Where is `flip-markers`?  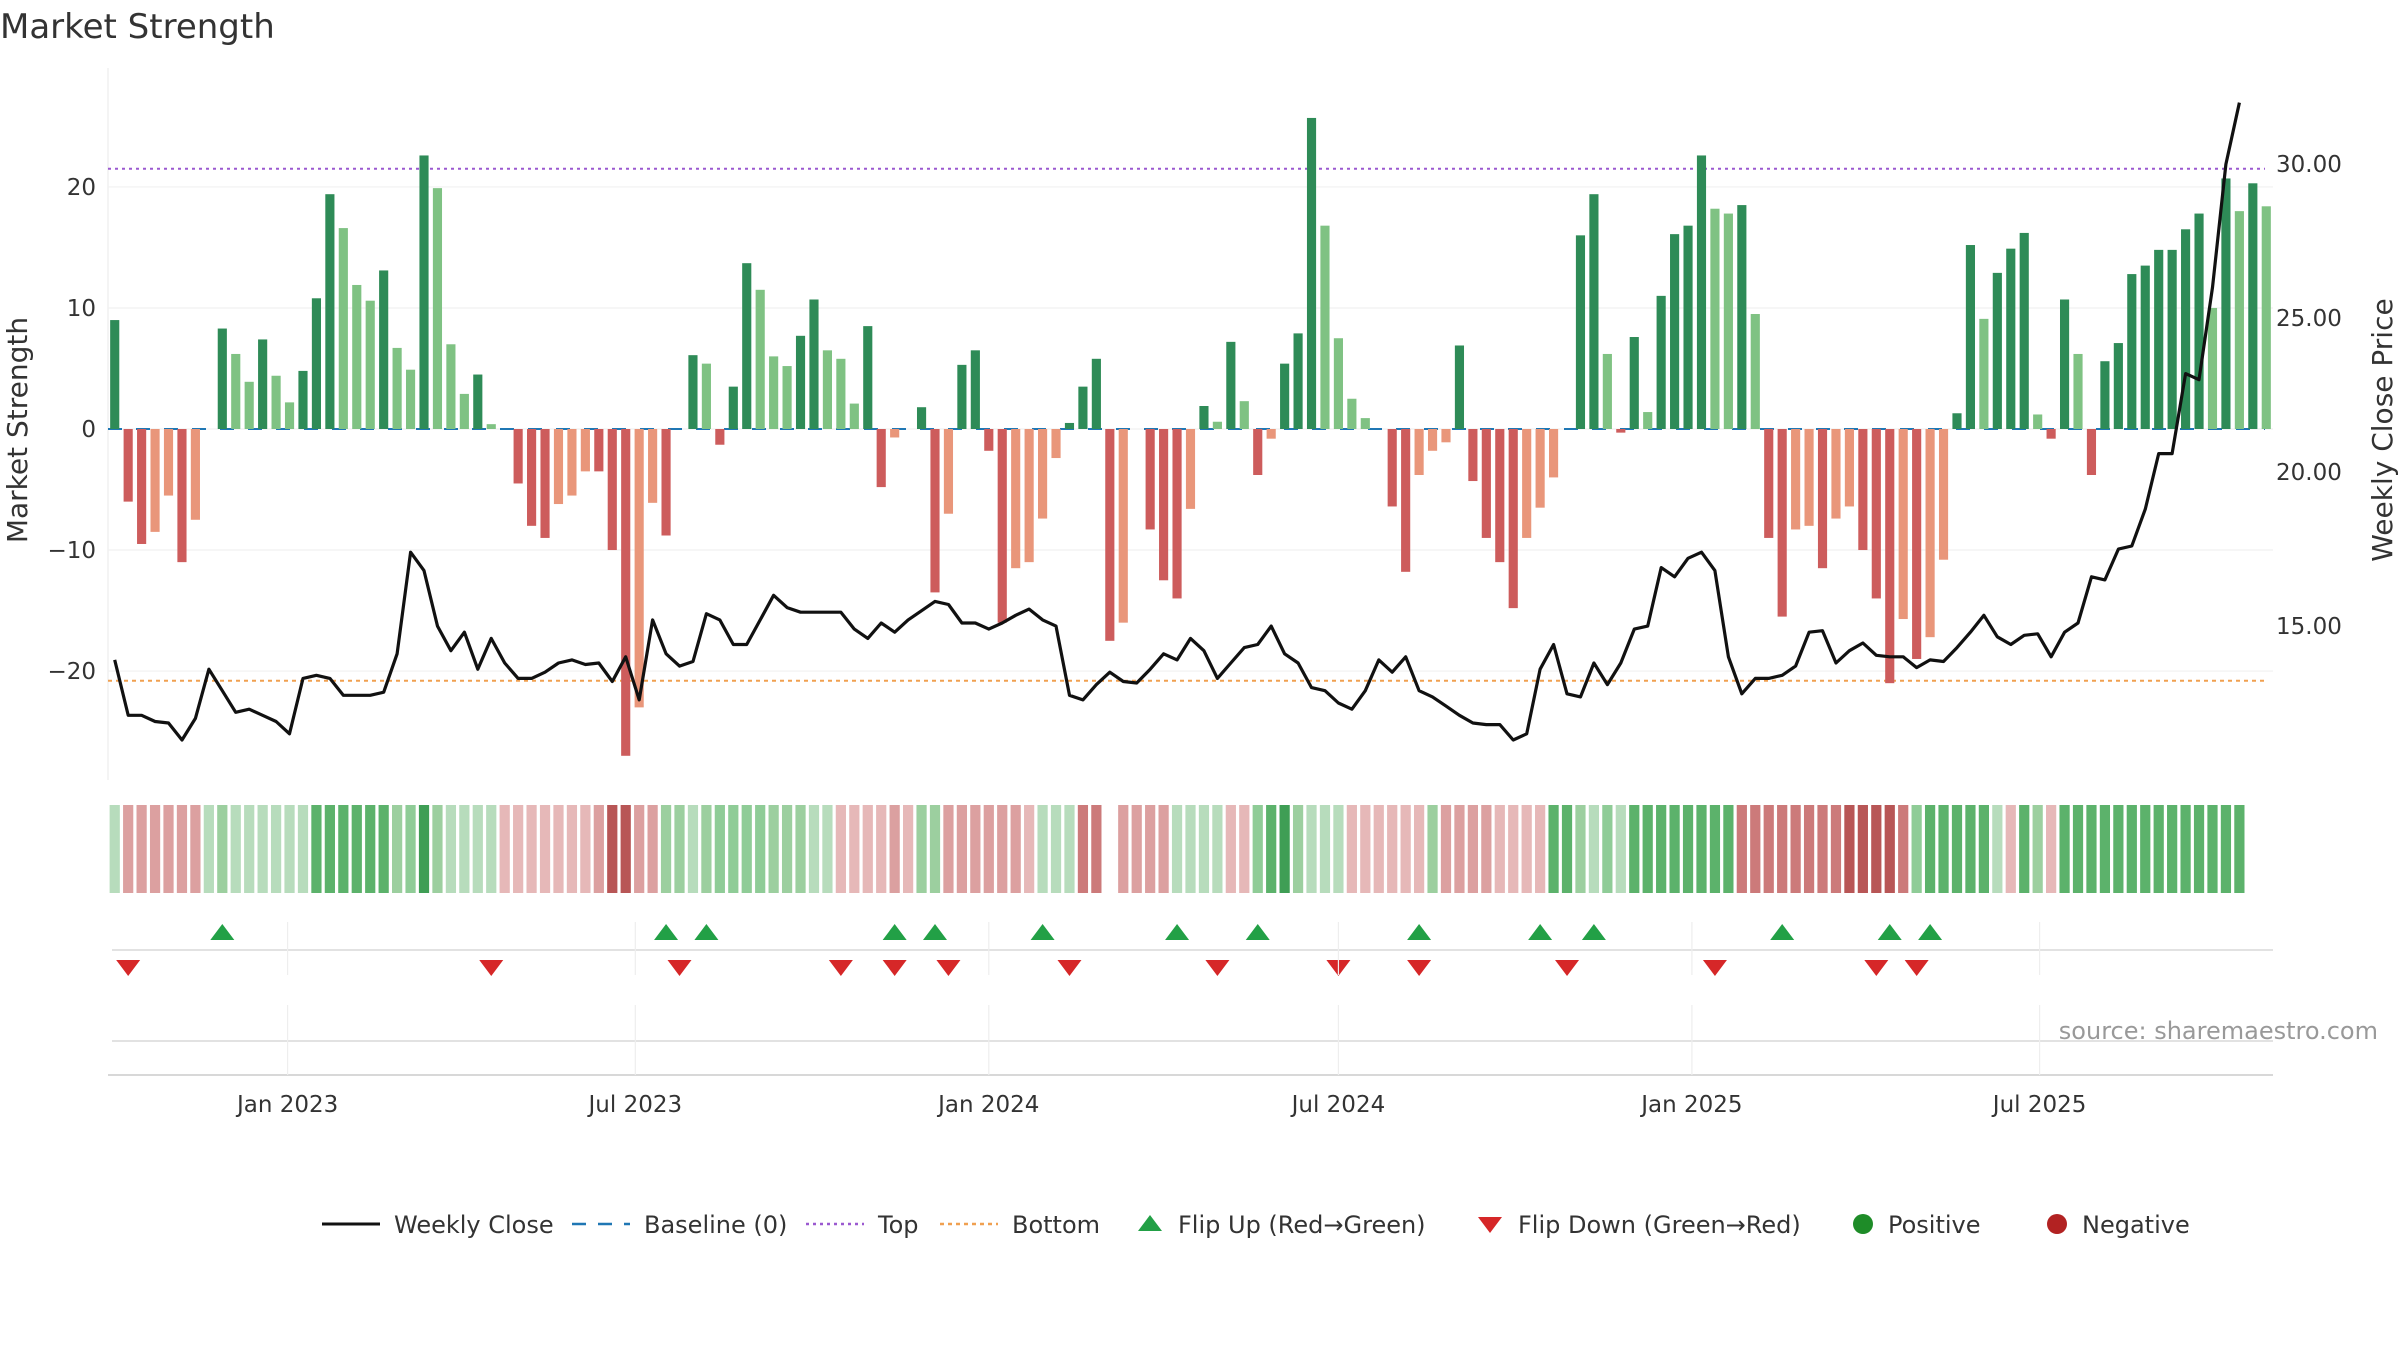
flip-markers is located at coordinates (1192, 983).